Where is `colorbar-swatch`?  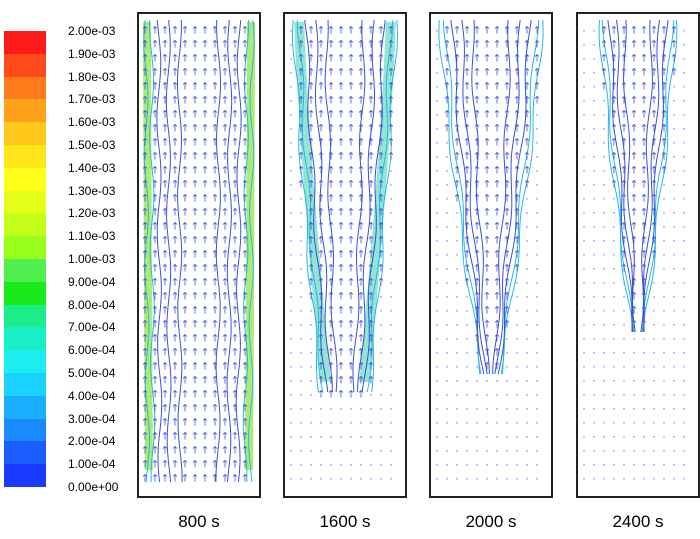 colorbar-swatch is located at coordinates (25, 430).